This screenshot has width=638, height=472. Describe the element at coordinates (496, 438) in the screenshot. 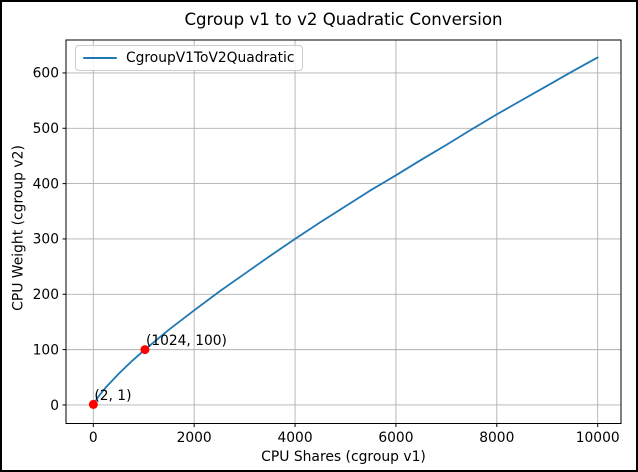

I see `x-tick-label: 8000` at that location.